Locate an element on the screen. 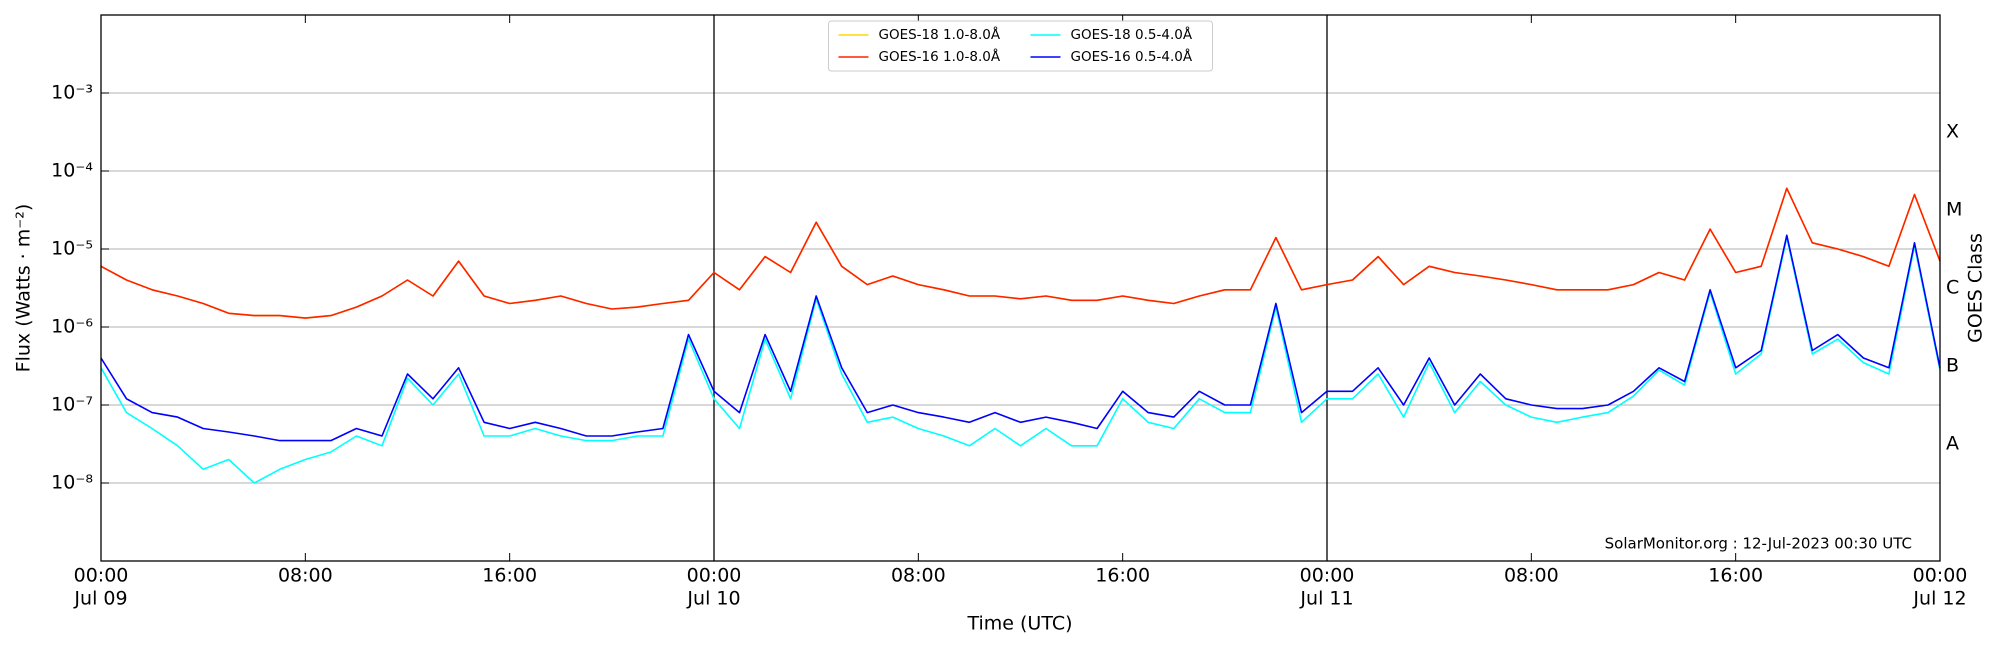 The width and height of the screenshot is (2000, 650). legend-box is located at coordinates (1020, 46).